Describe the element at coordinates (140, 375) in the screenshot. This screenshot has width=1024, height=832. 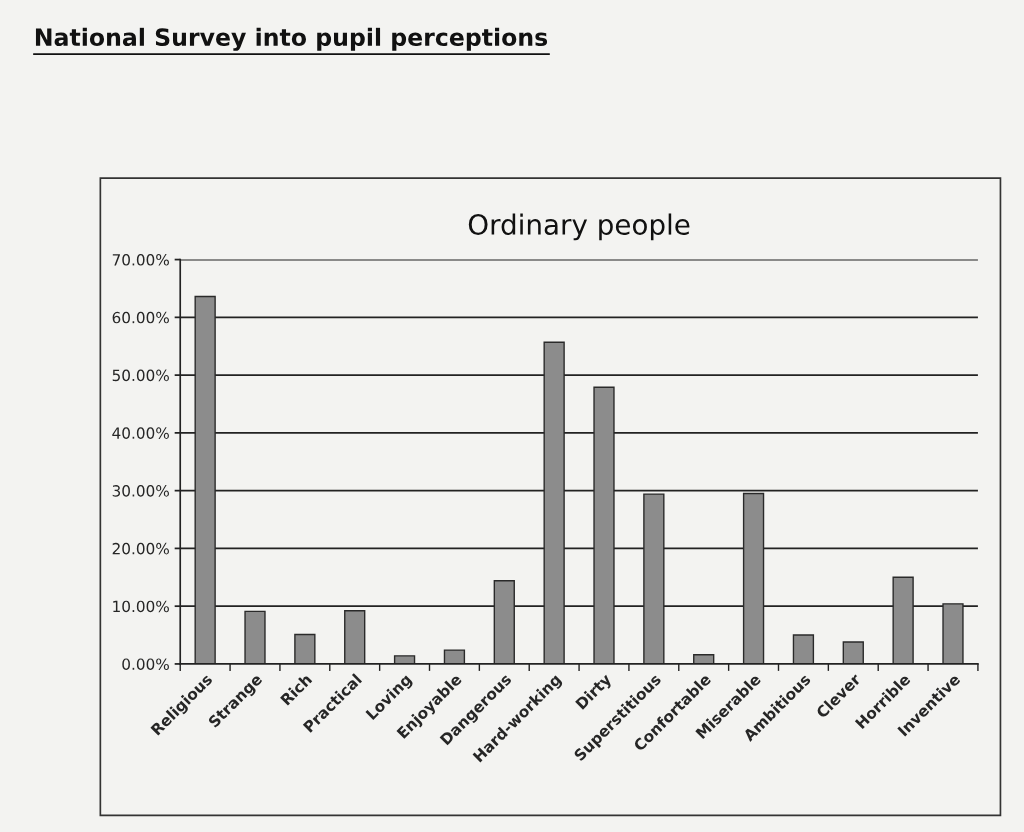
I see `y-tick-label: 50.00%` at that location.